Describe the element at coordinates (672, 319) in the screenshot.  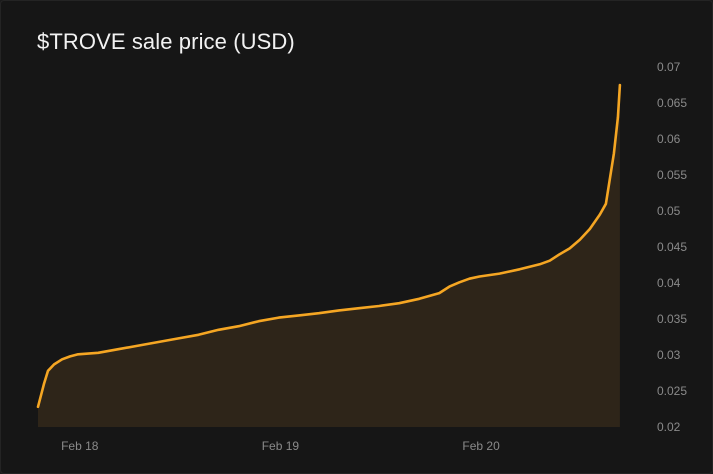
I see `y-tick-label: 0.035` at that location.